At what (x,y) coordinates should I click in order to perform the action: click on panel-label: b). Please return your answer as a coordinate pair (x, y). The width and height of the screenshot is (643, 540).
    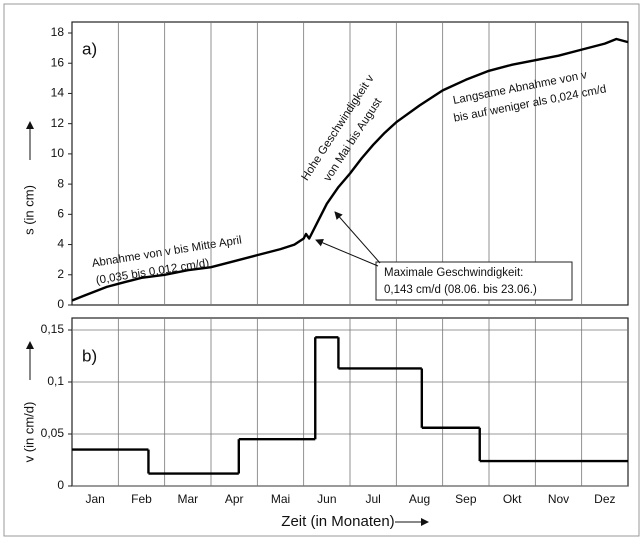
    Looking at the image, I should click on (89, 355).